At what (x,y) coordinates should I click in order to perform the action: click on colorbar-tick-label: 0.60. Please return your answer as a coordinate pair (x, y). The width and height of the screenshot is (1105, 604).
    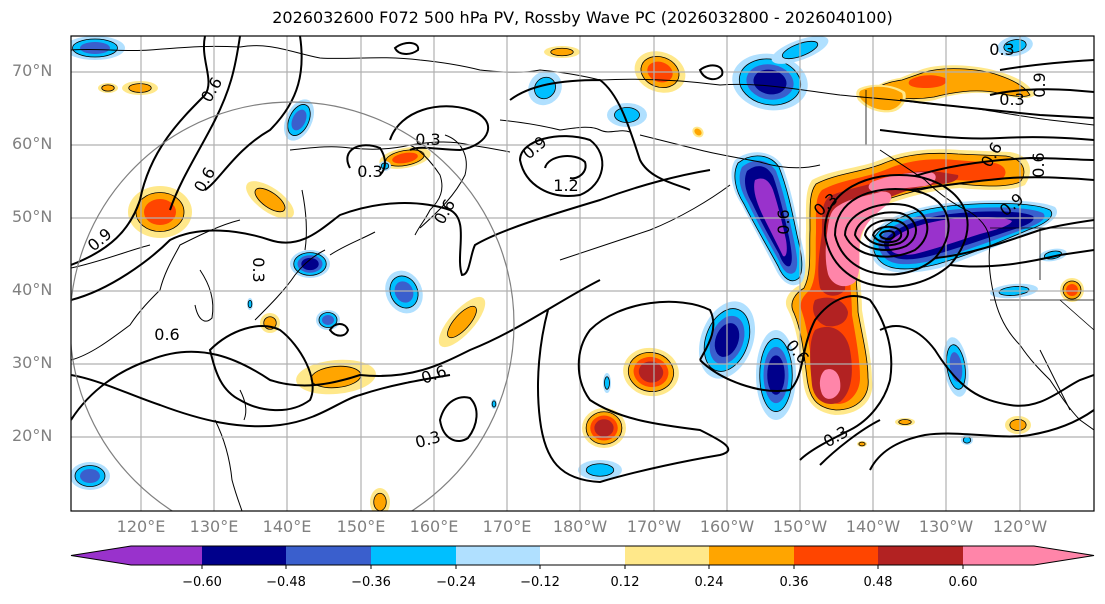
    Looking at the image, I should click on (963, 582).